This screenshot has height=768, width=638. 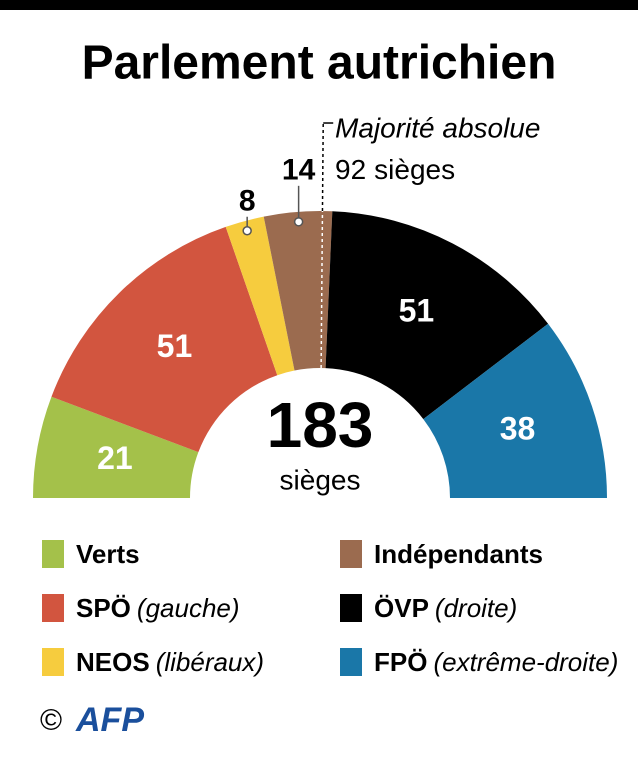 What do you see at coordinates (113, 662) in the screenshot?
I see `legend-name: NEOS` at bounding box center [113, 662].